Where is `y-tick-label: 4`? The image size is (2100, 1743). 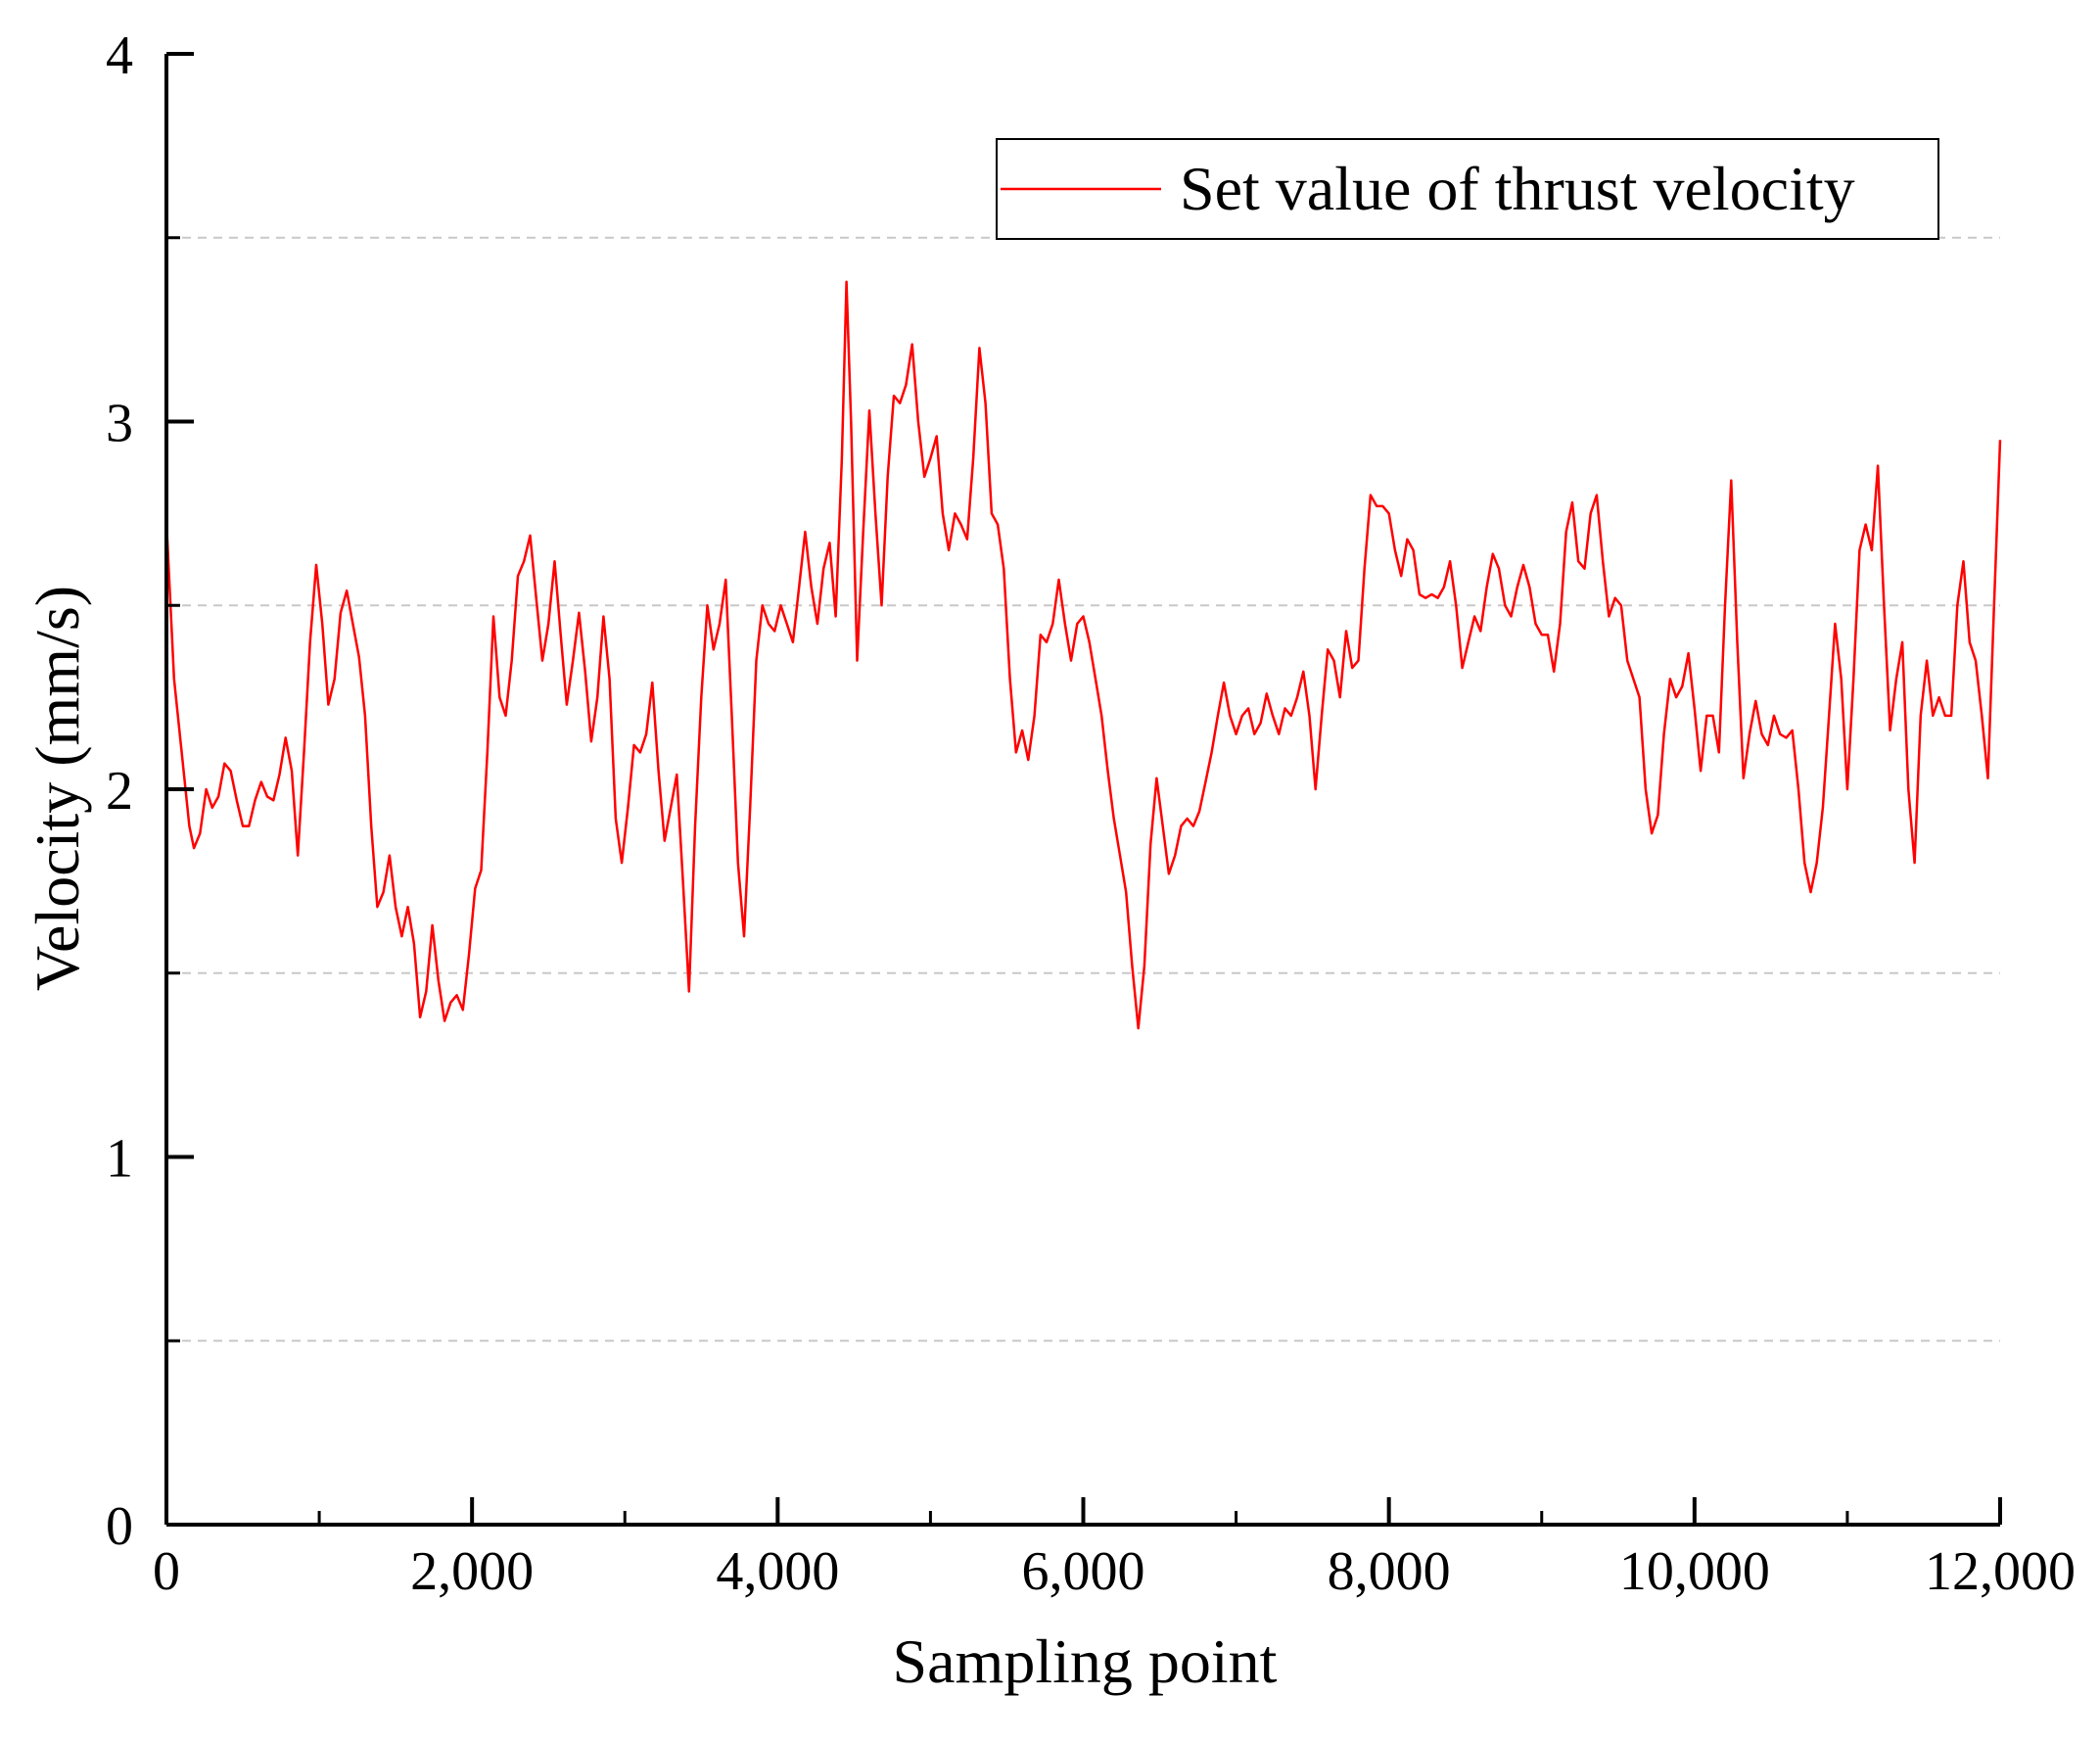
y-tick-label: 4 is located at coordinates (119, 55).